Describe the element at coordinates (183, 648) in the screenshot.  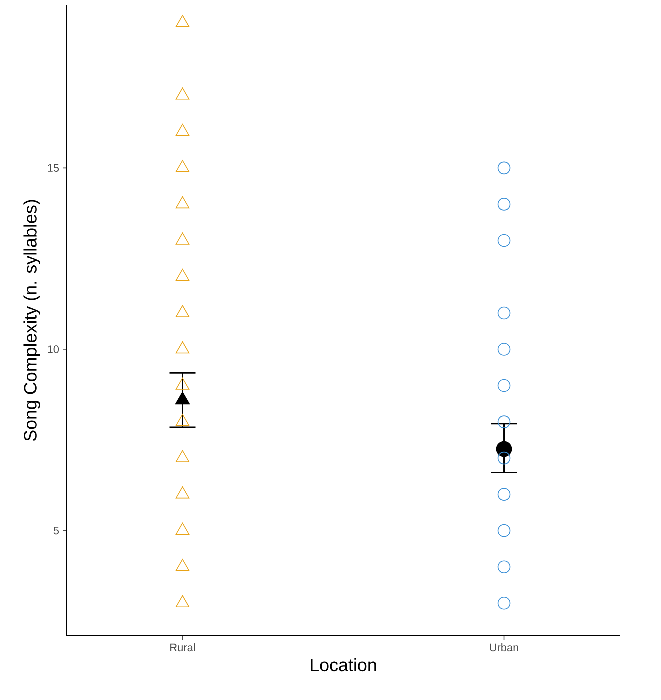
I see `x-tick-label: Rural` at that location.